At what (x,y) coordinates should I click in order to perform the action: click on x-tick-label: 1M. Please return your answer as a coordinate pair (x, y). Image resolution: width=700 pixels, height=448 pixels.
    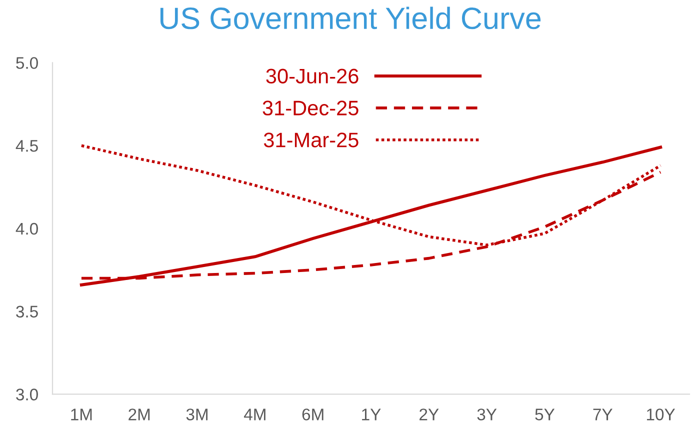
    Looking at the image, I should click on (81, 414).